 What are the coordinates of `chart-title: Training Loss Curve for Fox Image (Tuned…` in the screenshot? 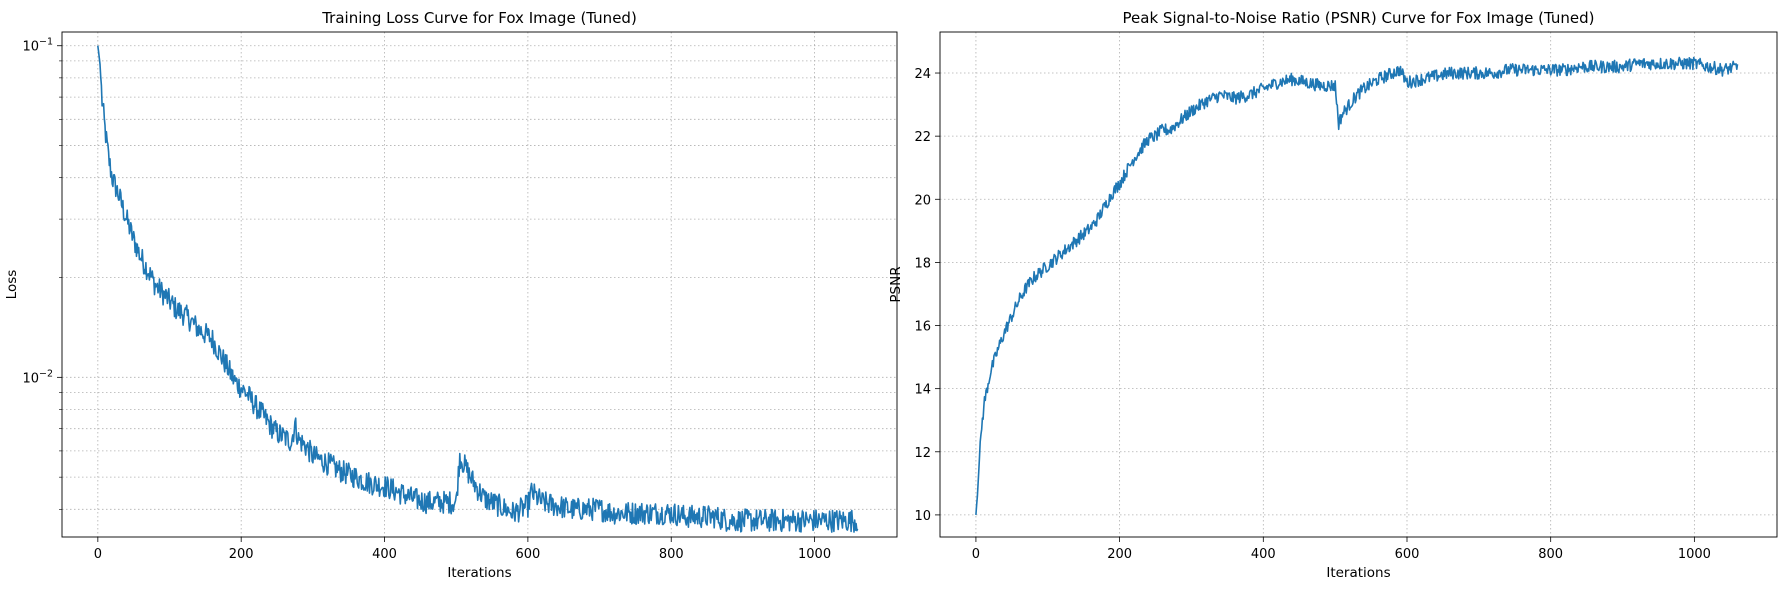 It's located at (479, 18).